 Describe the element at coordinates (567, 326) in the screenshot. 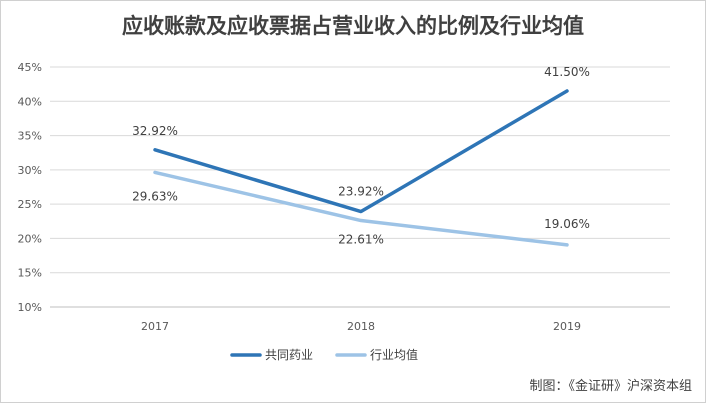

I see `x-tick-label: 2019` at that location.